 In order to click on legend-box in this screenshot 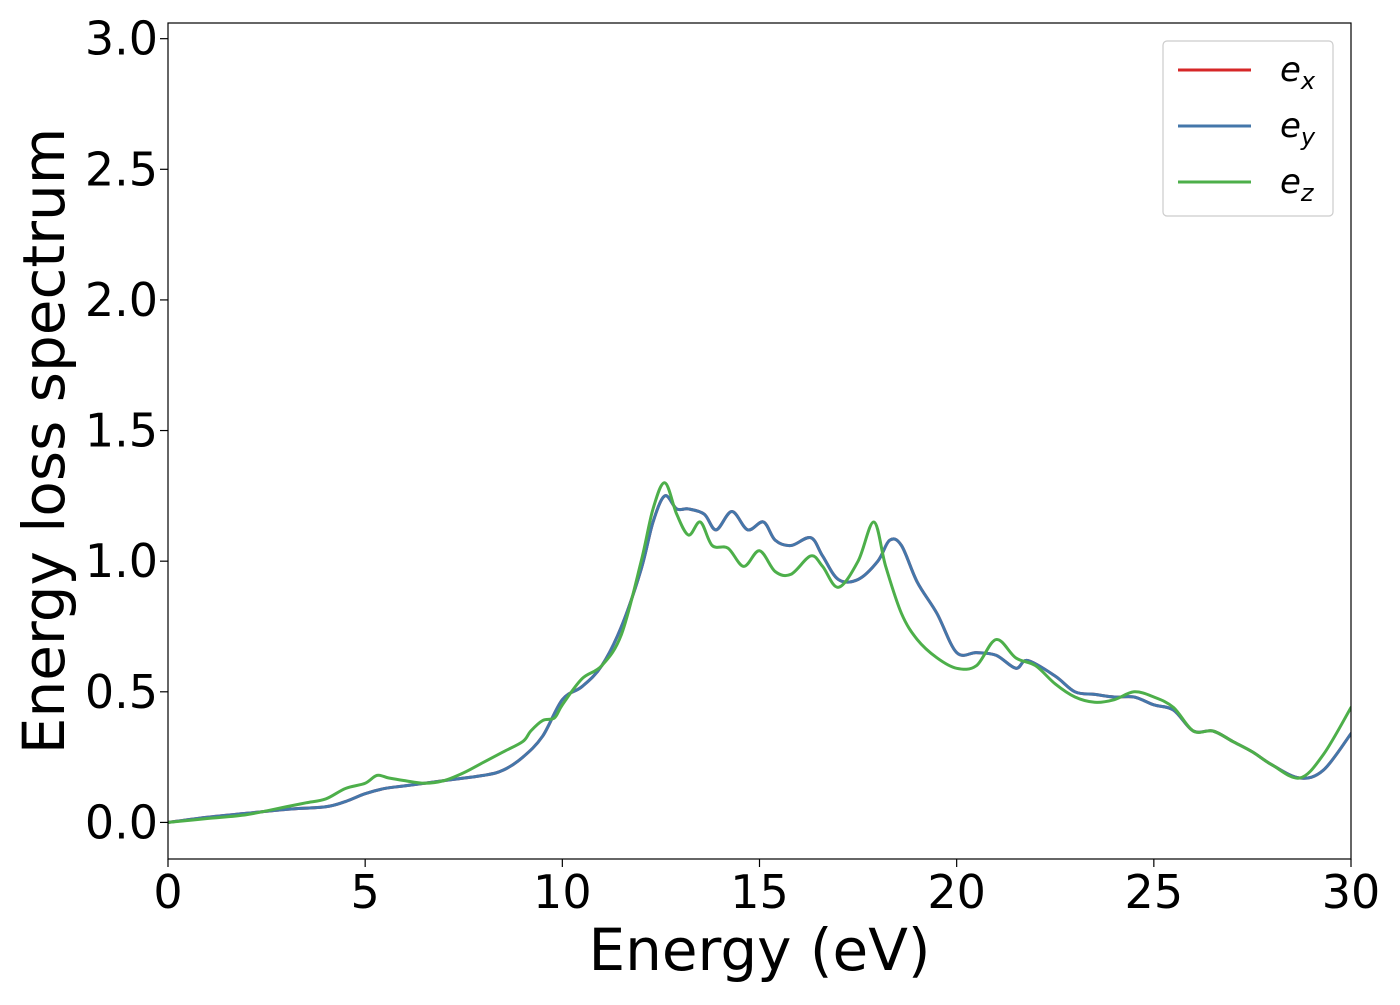, I will do `click(1248, 128)`.